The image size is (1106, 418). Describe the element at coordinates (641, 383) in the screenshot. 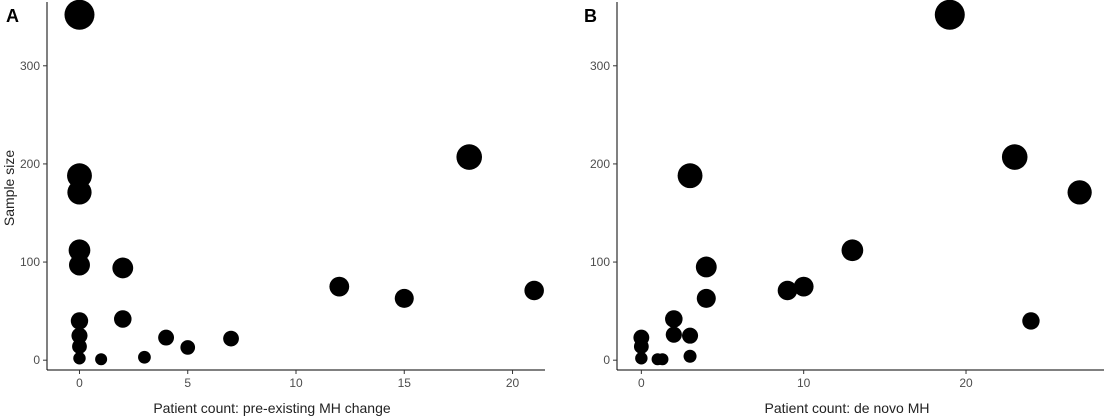

I see `panel-b-x-tick-label: 0` at that location.